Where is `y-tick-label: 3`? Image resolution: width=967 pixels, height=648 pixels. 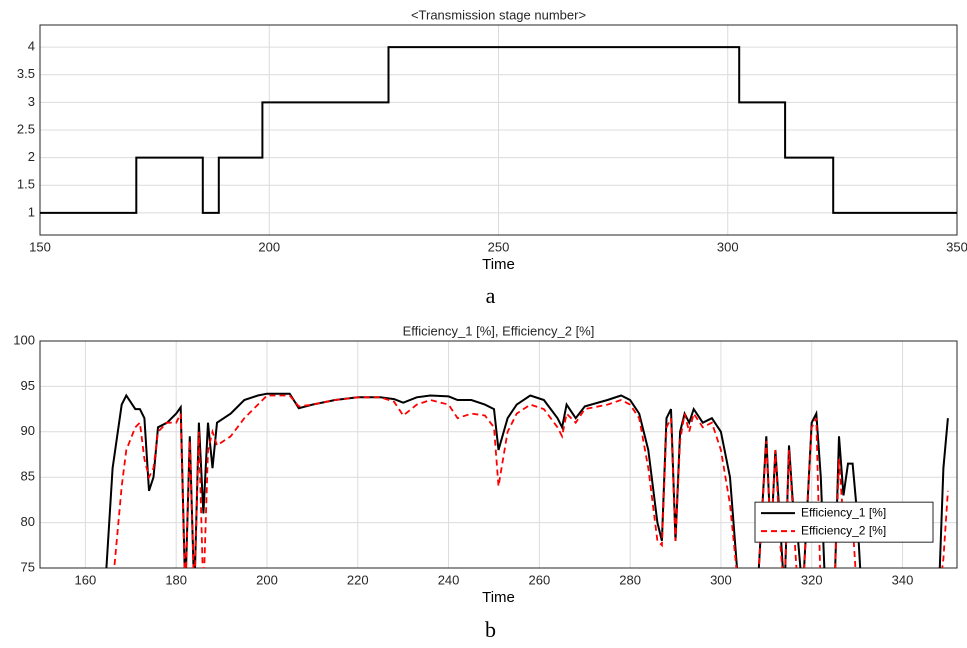 y-tick-label: 3 is located at coordinates (31, 101).